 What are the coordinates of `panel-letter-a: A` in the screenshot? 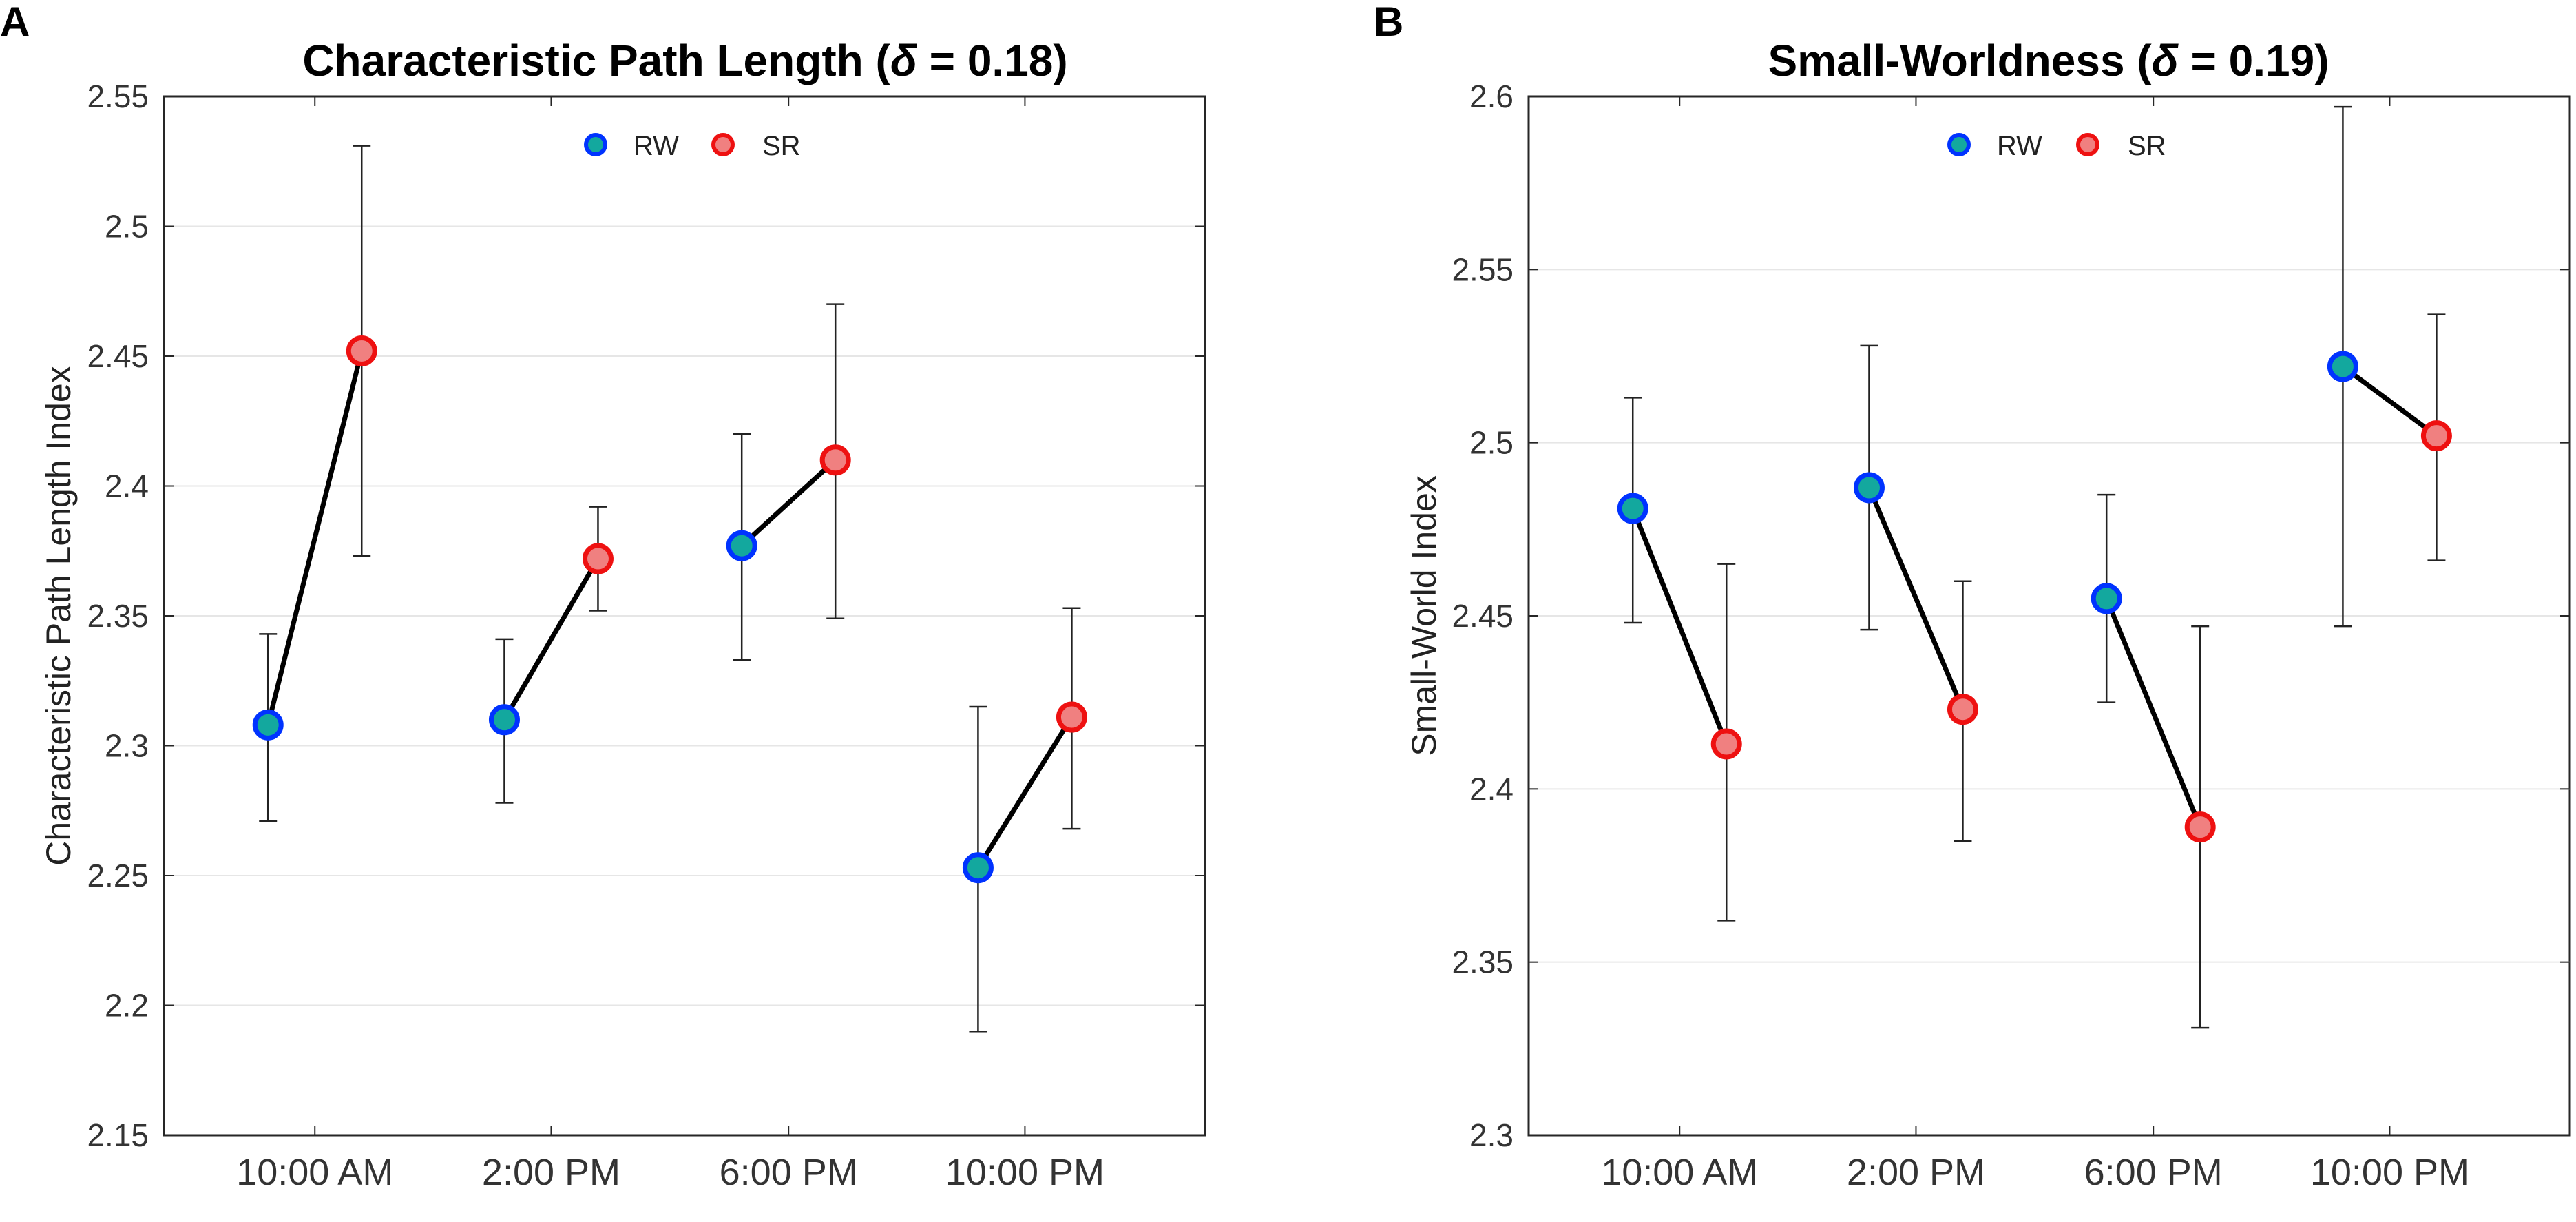 It's located at (15, 23).